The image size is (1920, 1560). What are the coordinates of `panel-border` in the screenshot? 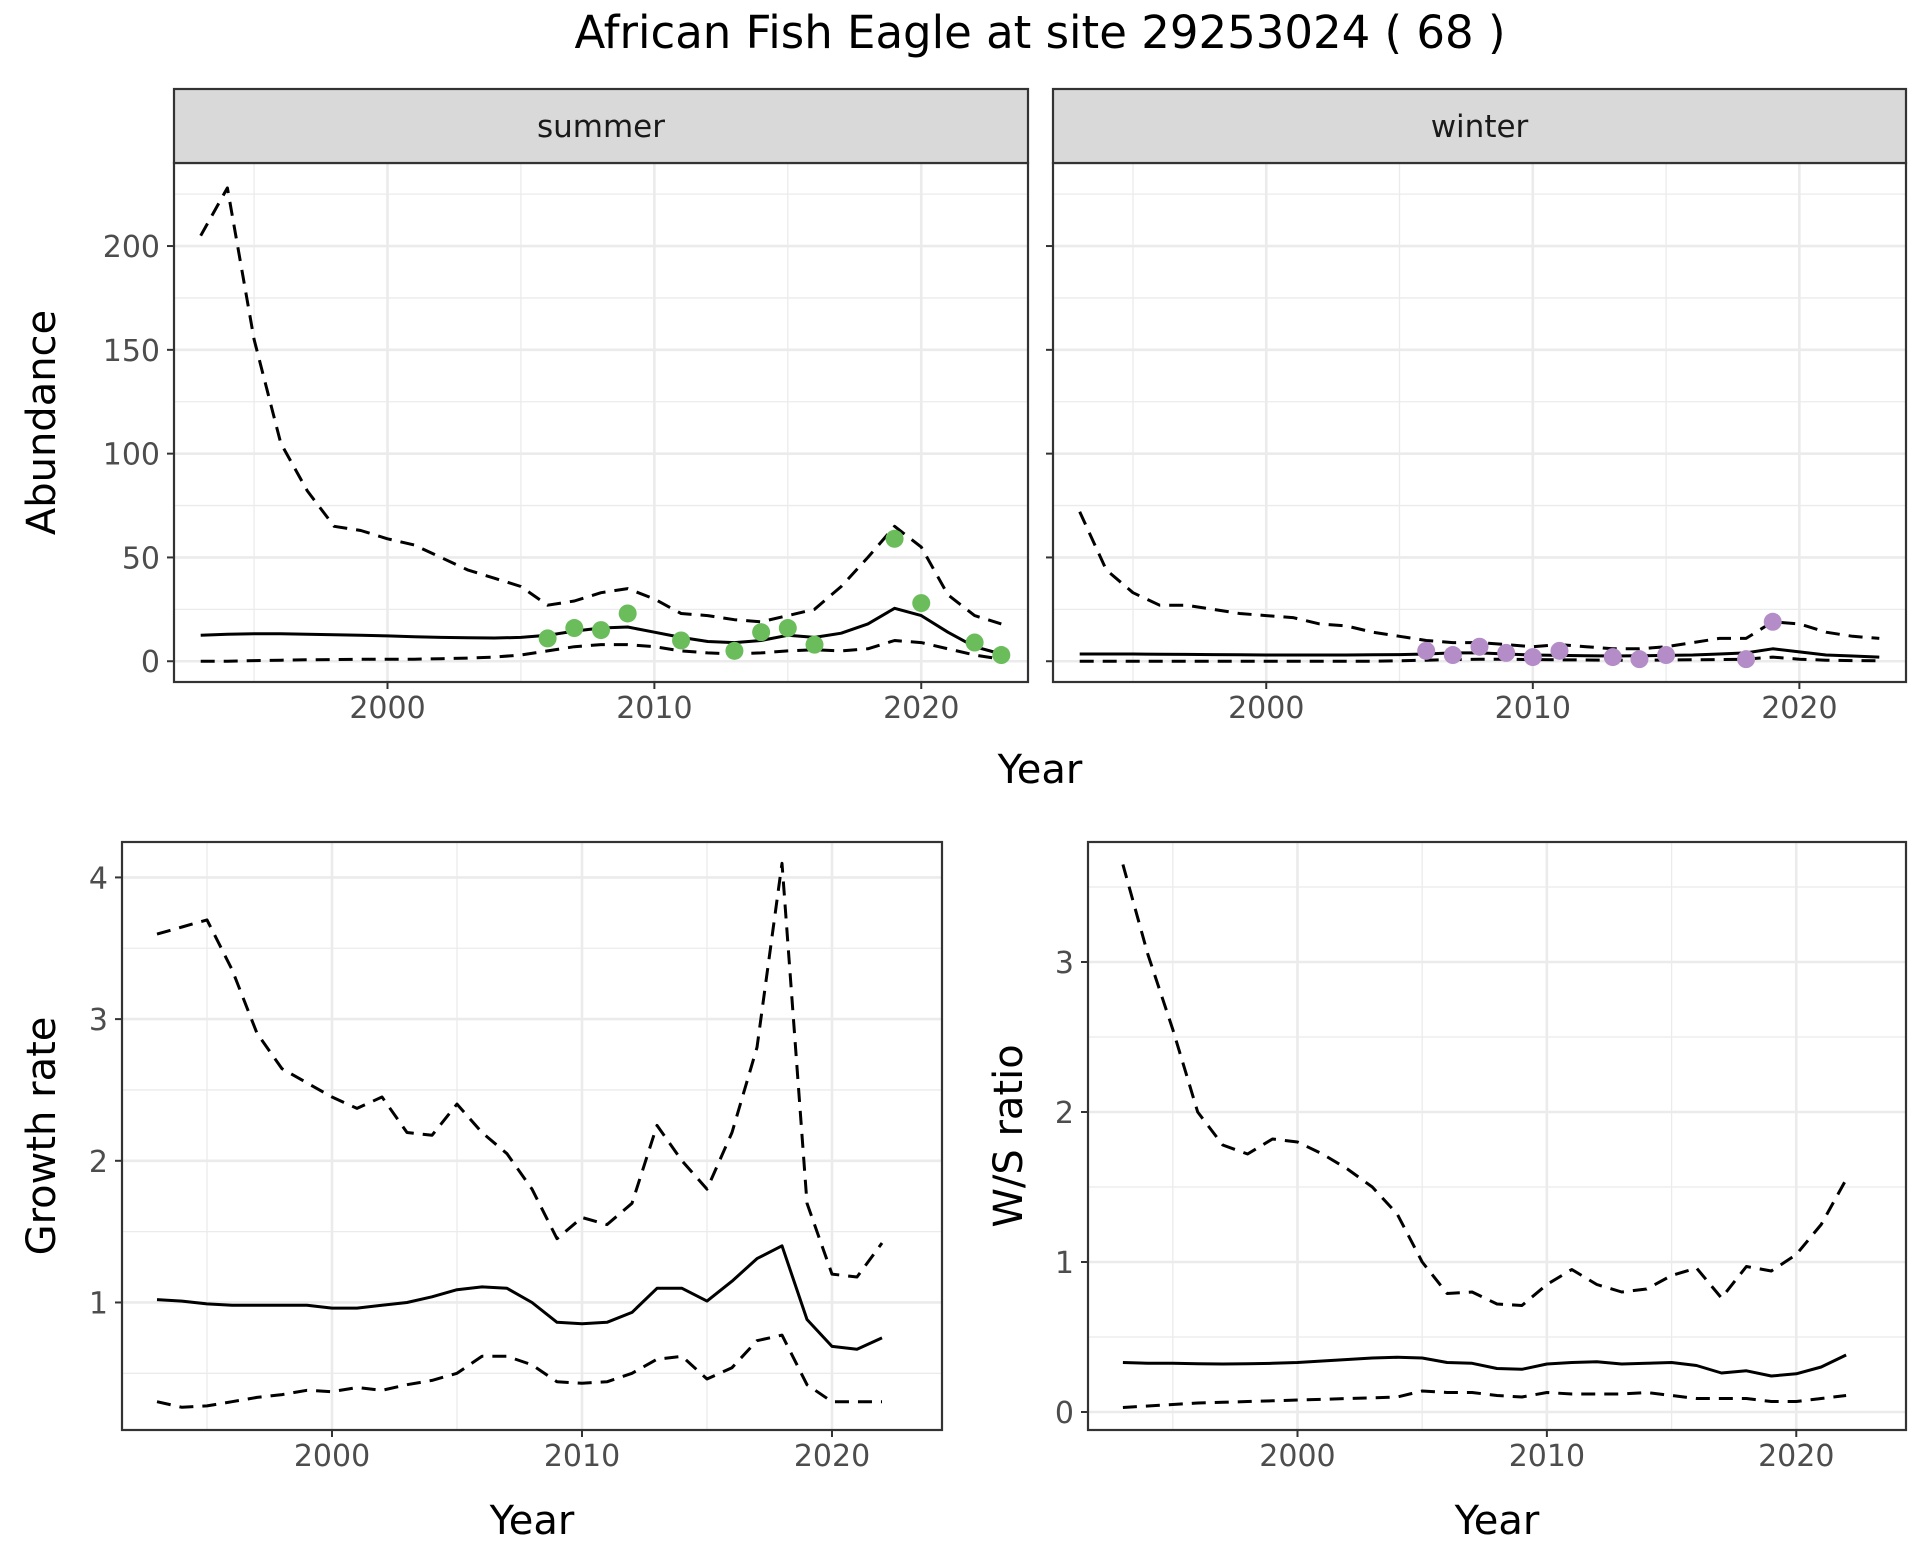 It's located at (601, 422).